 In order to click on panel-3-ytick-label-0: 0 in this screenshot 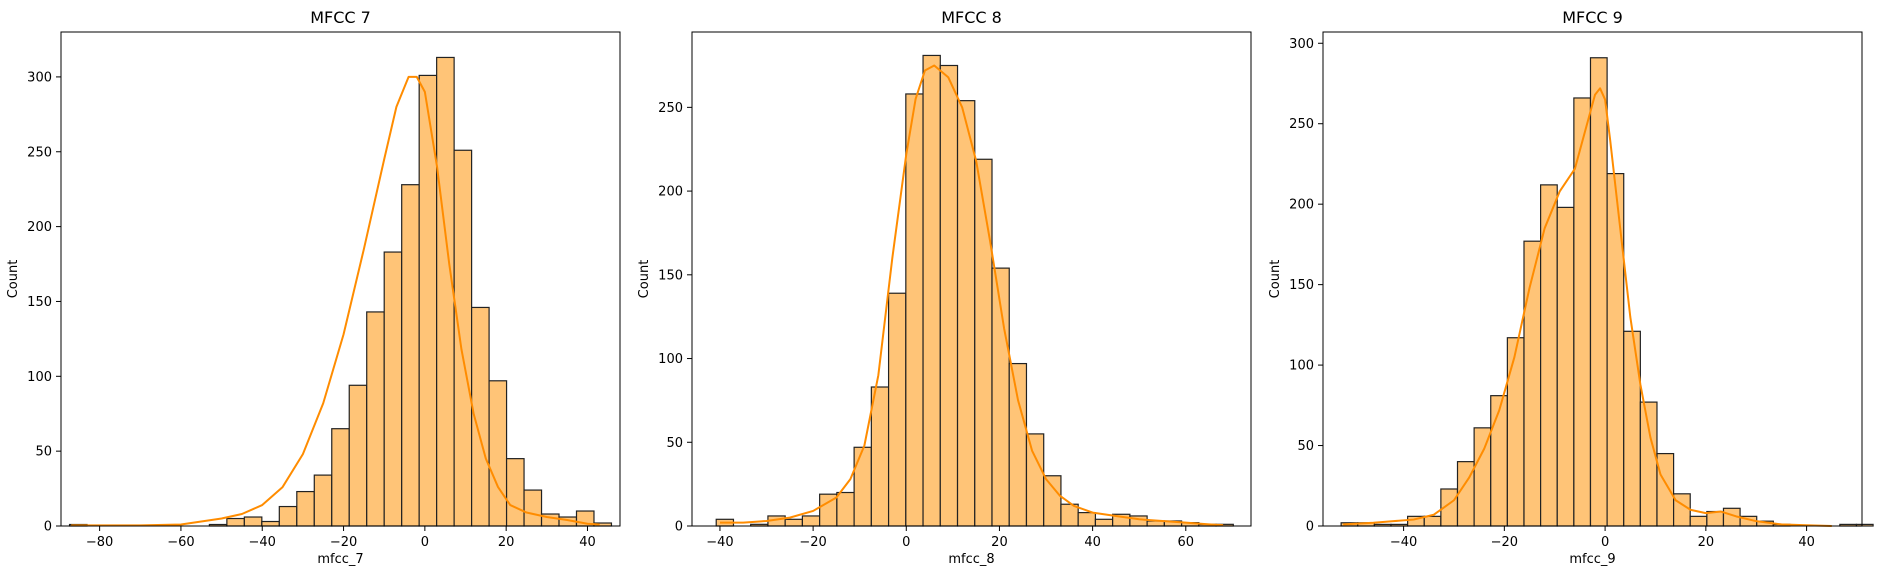, I will do `click(1310, 527)`.